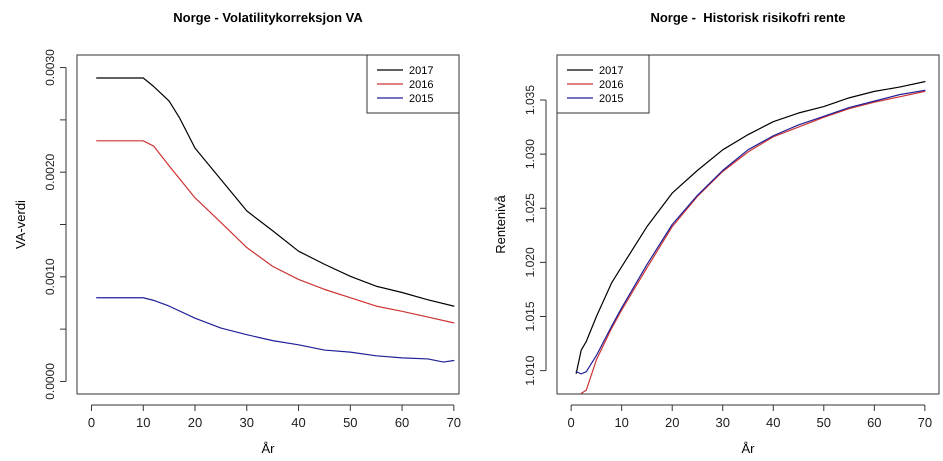 The width and height of the screenshot is (943, 461). I want to click on y-axis-title: Rentenivå, so click(500, 224).